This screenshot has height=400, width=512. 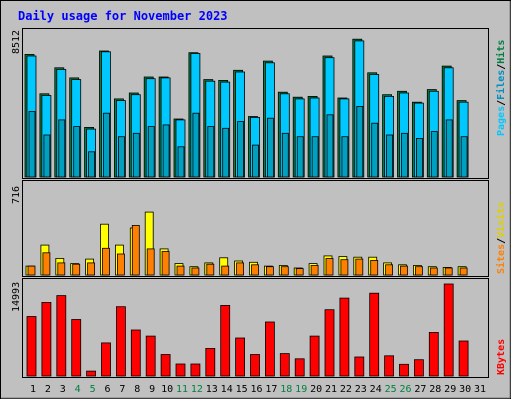 What do you see at coordinates (197, 389) in the screenshot?
I see `day-label: 12` at bounding box center [197, 389].